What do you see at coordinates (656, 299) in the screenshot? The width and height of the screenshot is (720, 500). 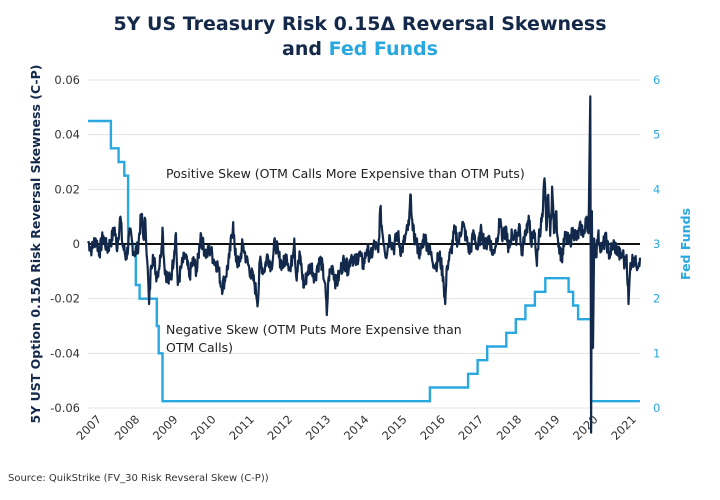 I see `y2-tick-label: 2` at bounding box center [656, 299].